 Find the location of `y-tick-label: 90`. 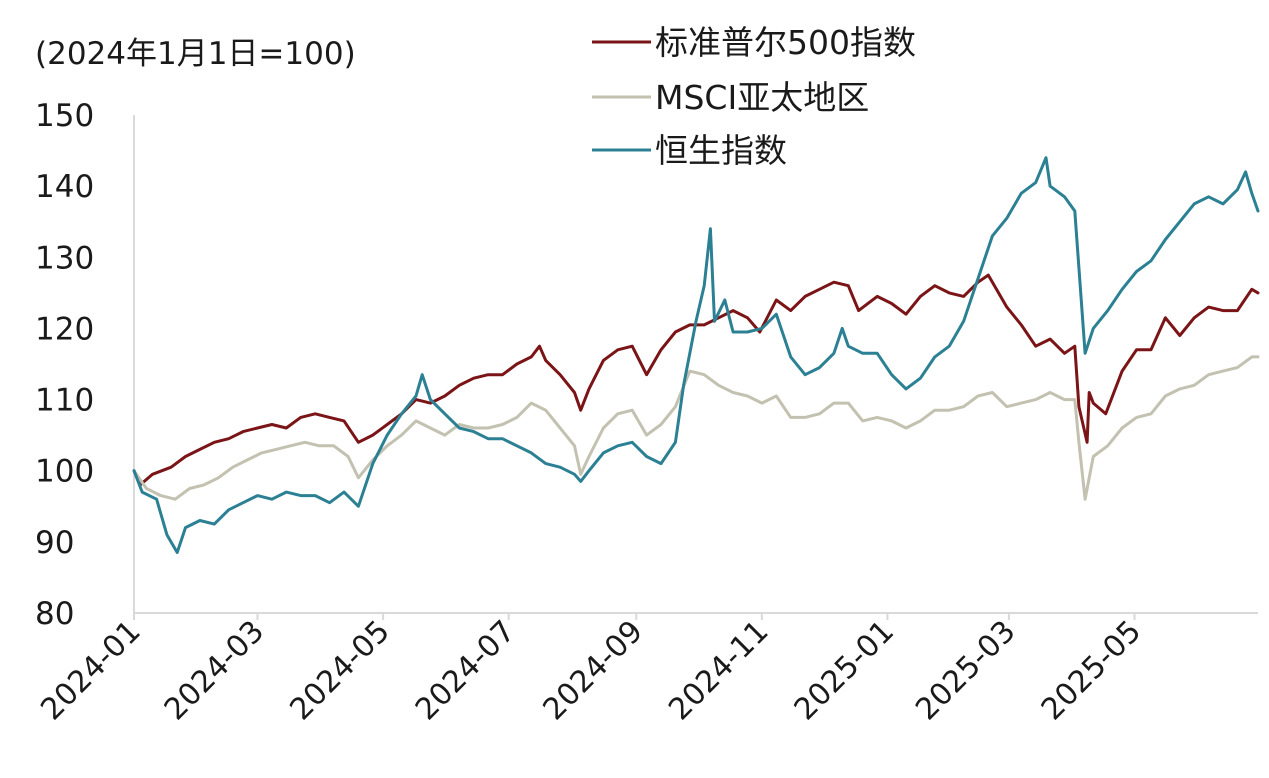

y-tick-label: 90 is located at coordinates (54, 543).